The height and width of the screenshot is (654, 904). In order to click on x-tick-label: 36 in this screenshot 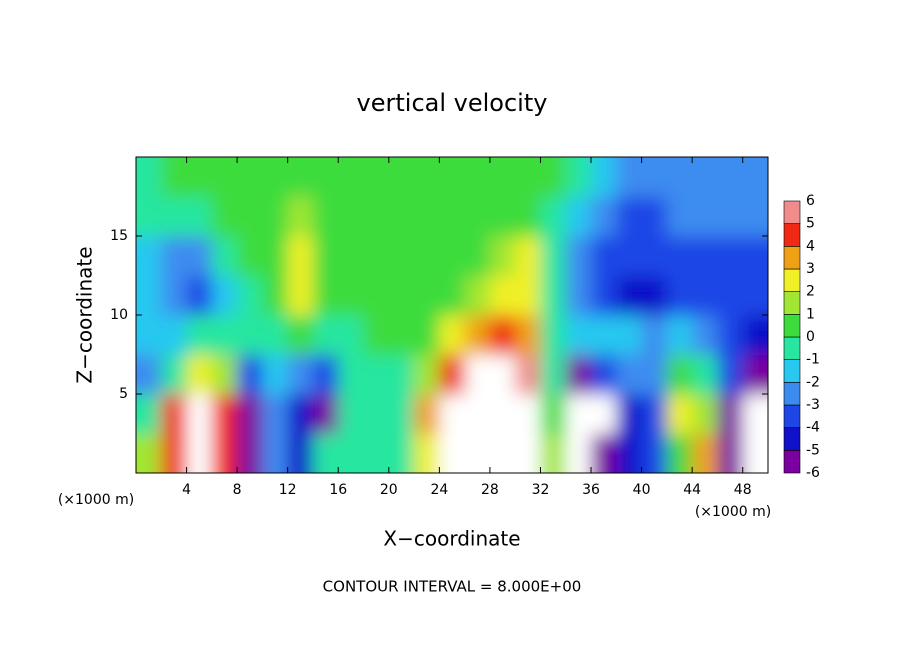, I will do `click(591, 490)`.